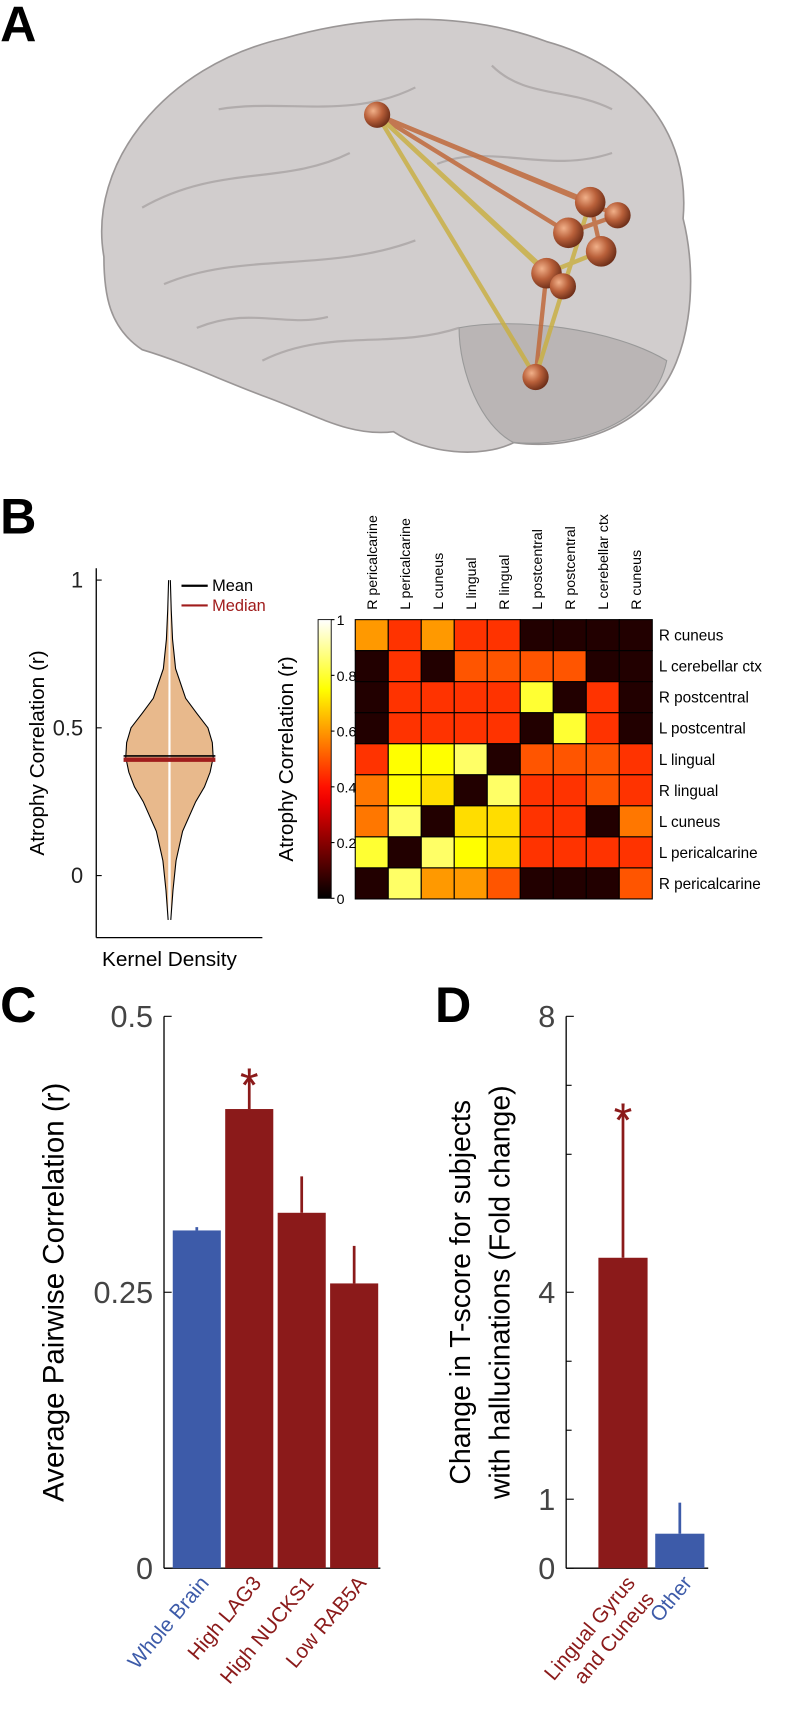 The height and width of the screenshot is (1719, 787). I want to click on column-label: L cuneus, so click(439, 581).